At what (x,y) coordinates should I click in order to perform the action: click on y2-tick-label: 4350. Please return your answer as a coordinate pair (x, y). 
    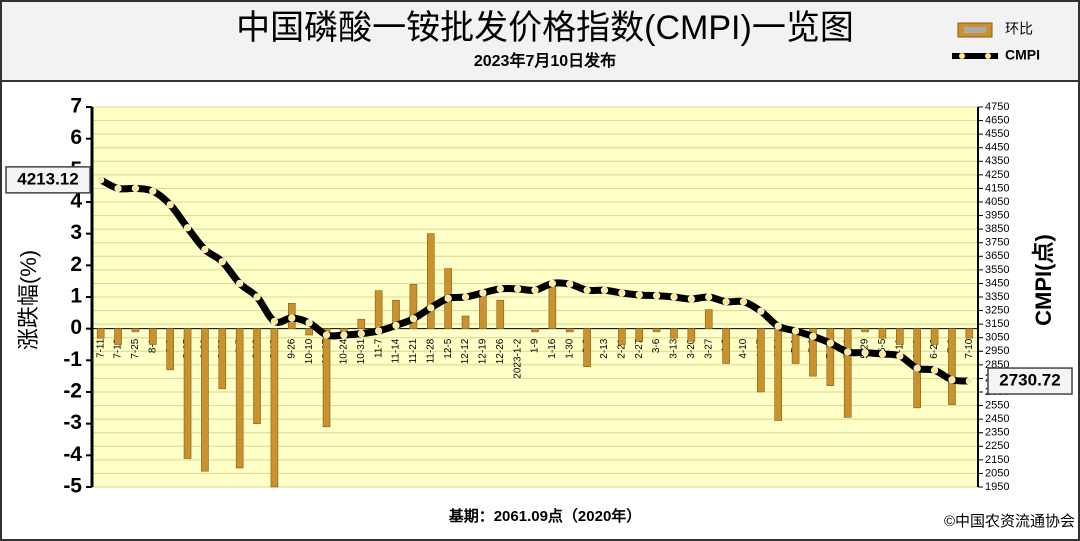
    Looking at the image, I should click on (997, 161).